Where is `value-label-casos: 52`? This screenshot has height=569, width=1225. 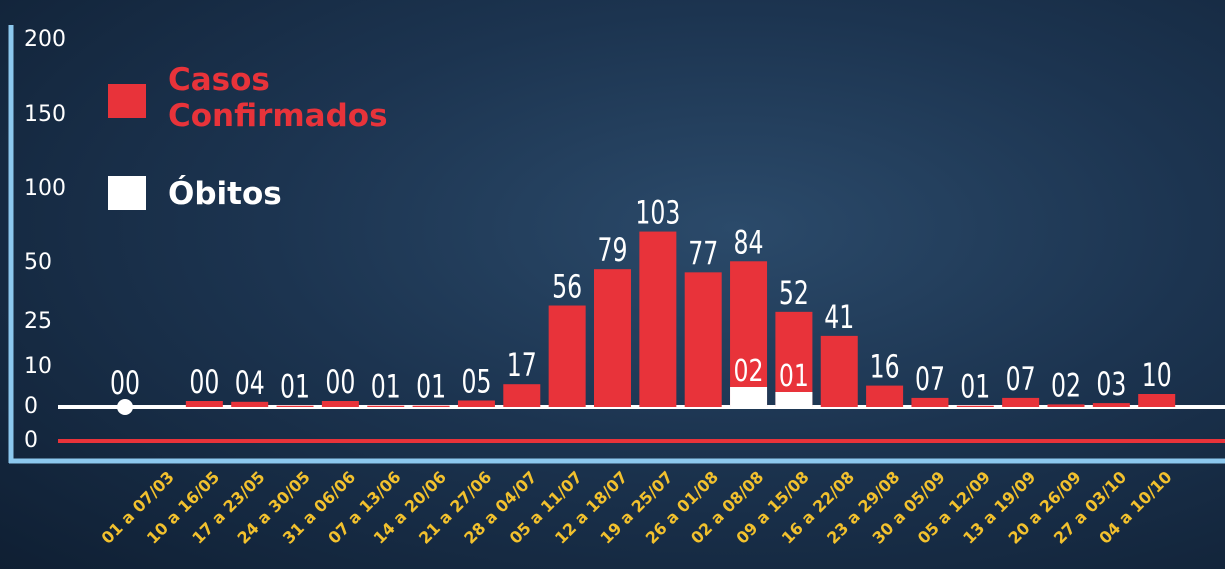 value-label-casos: 52 is located at coordinates (794, 293).